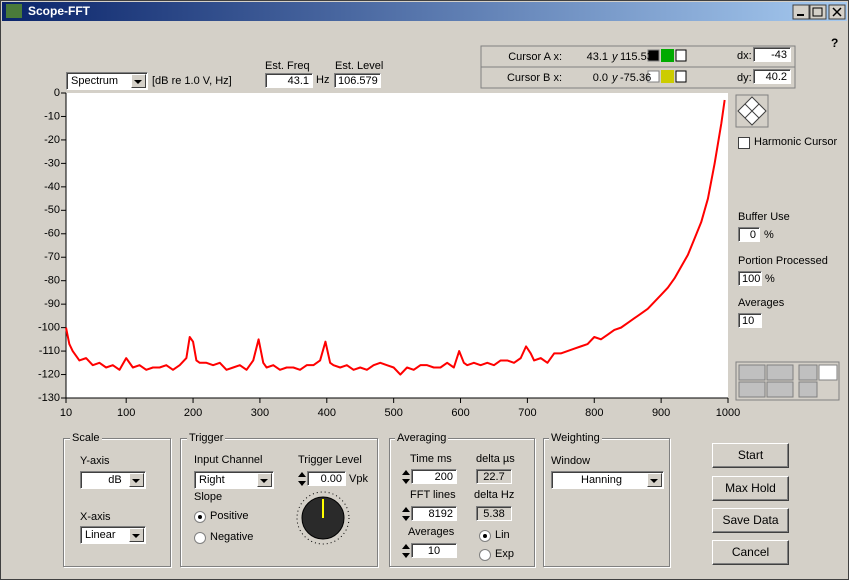  What do you see at coordinates (49, 398) in the screenshot?
I see `y-tick-label: -130` at bounding box center [49, 398].